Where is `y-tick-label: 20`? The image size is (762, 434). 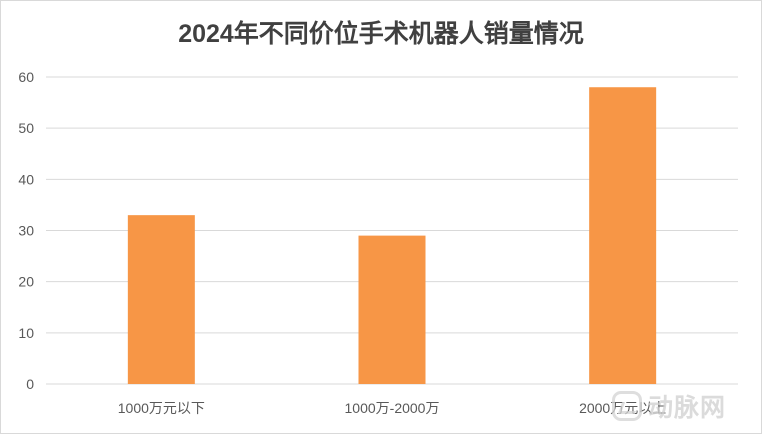
y-tick-label: 20 is located at coordinates (26, 282).